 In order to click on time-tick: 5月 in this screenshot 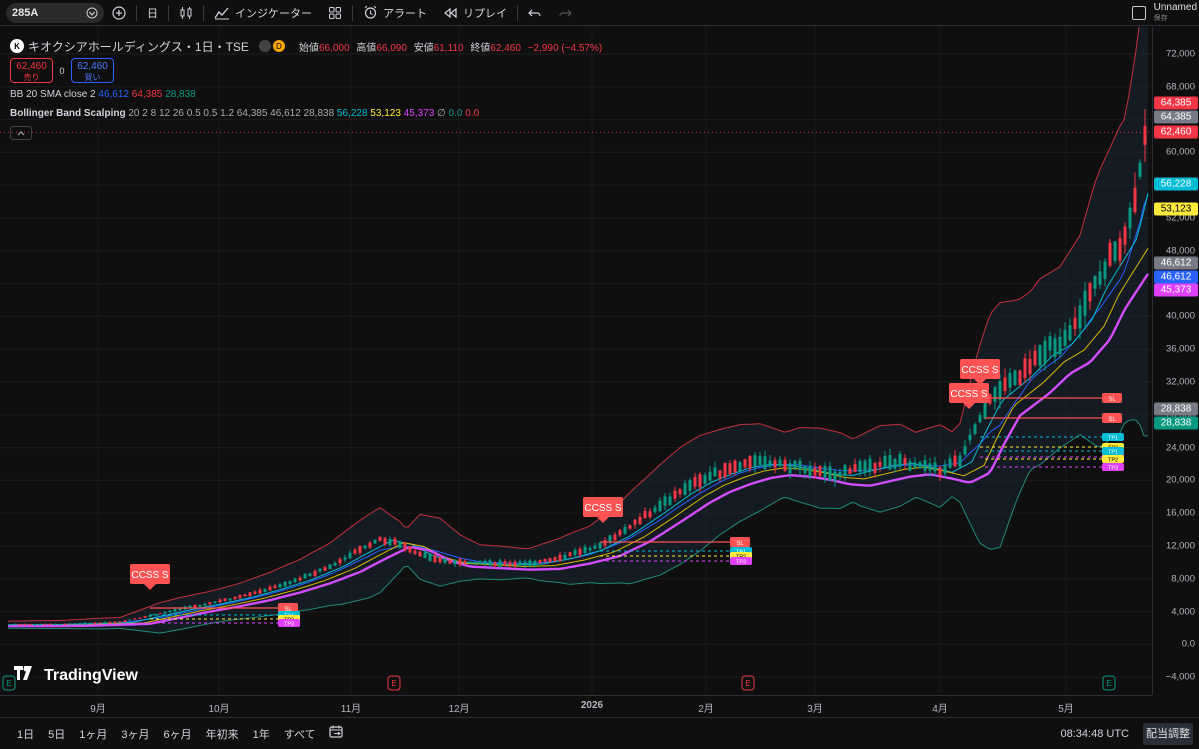, I will do `click(1066, 709)`.